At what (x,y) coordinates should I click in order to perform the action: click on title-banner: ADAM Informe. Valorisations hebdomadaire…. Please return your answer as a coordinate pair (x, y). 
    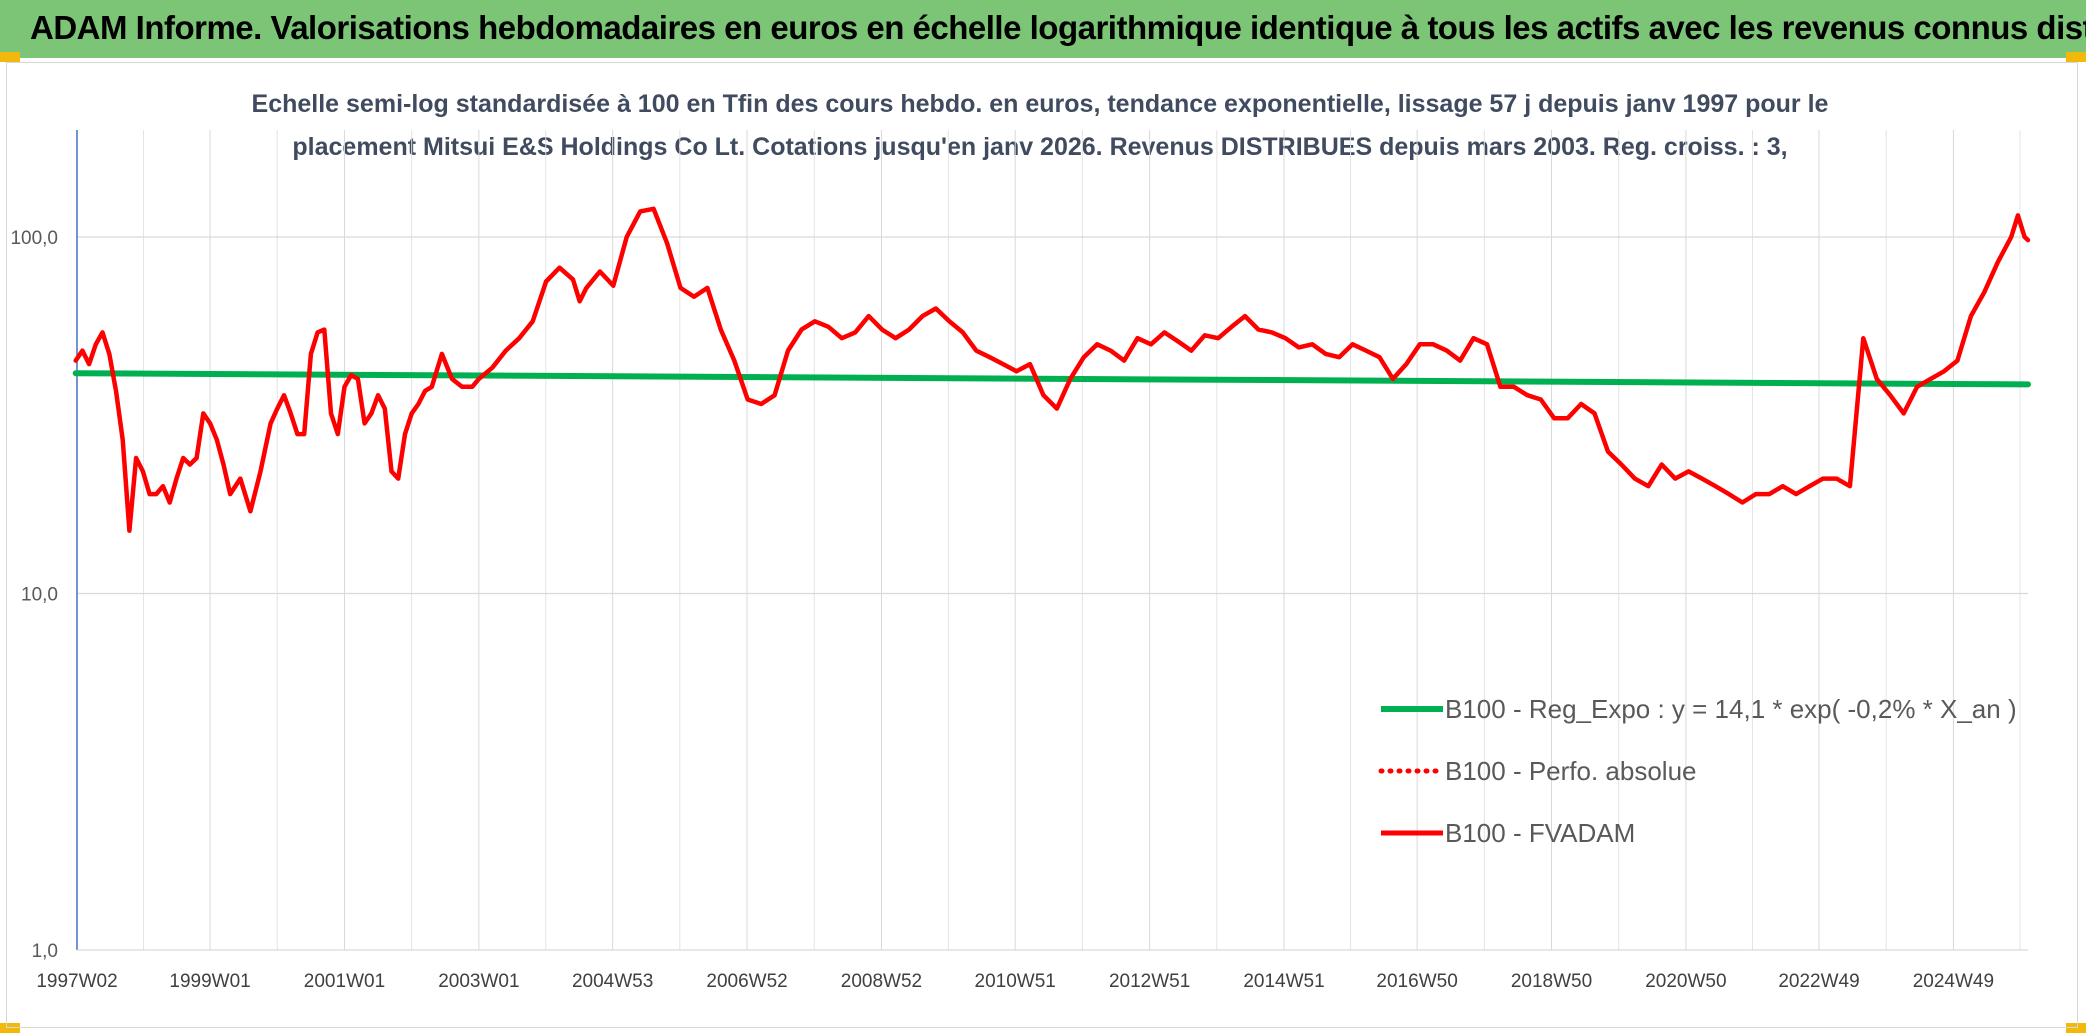
    Looking at the image, I should click on (1043, 29).